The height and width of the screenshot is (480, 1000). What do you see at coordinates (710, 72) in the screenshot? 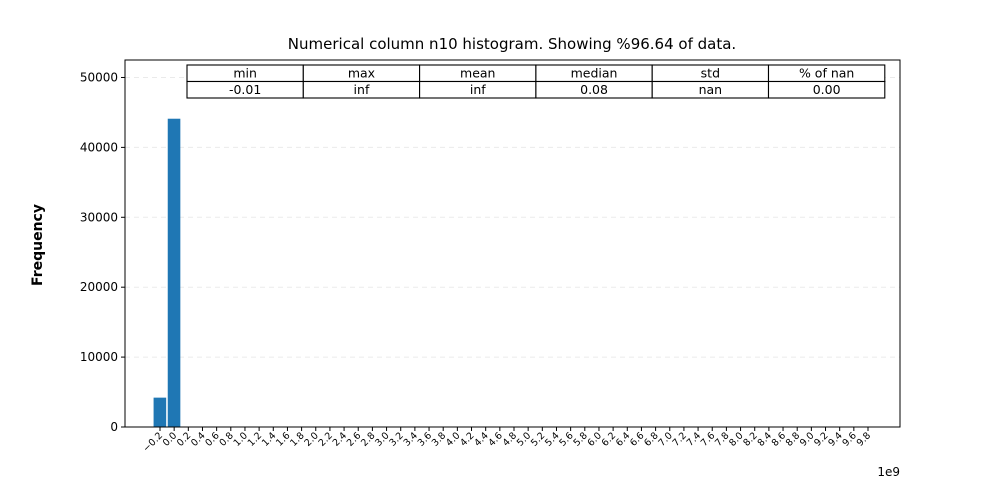
I see `table-header-4: std` at bounding box center [710, 72].